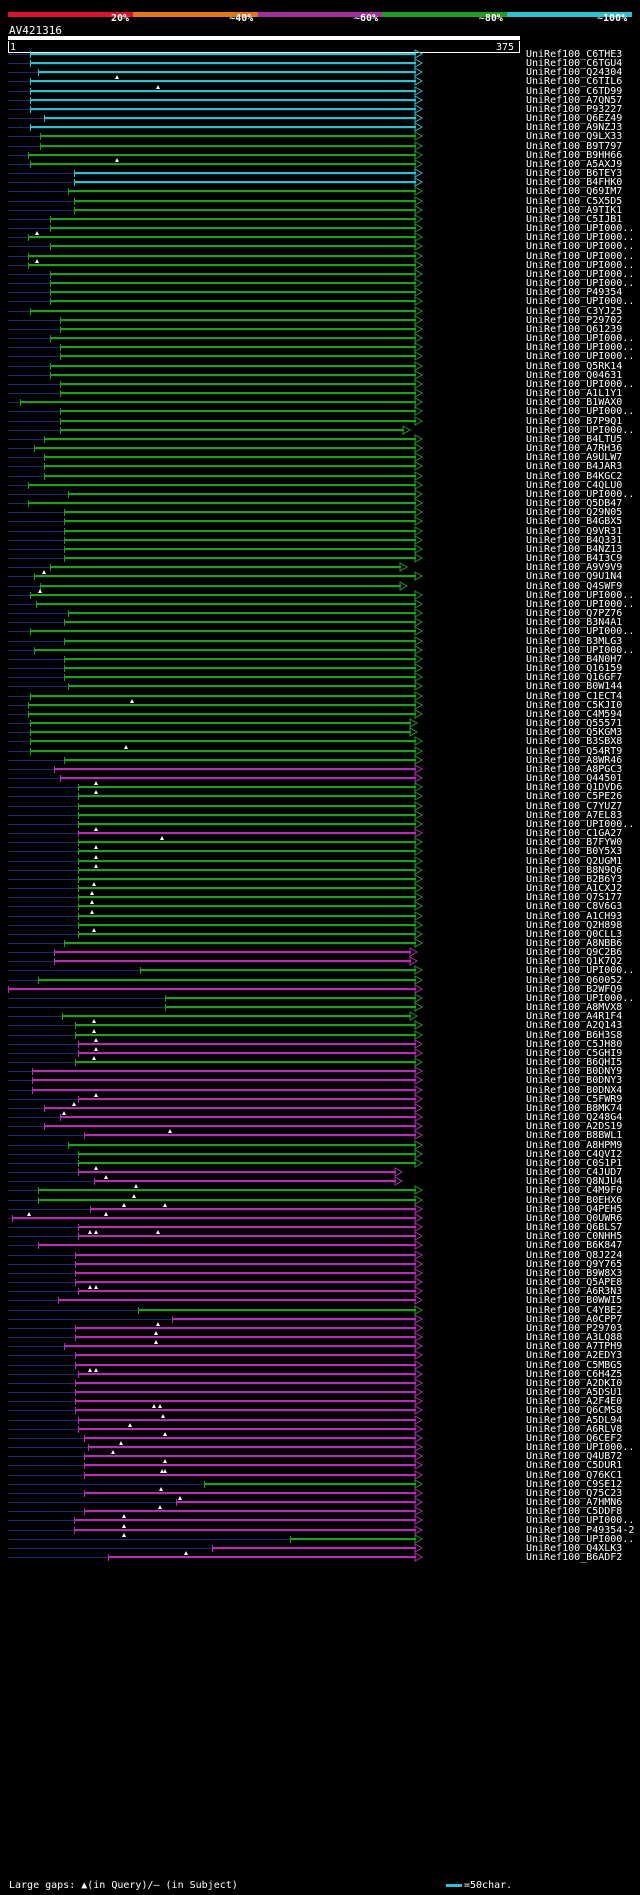 Image resolution: width=640 pixels, height=1895 pixels. I want to click on hit-label: UniRef100_A2DS19, so click(574, 1126).